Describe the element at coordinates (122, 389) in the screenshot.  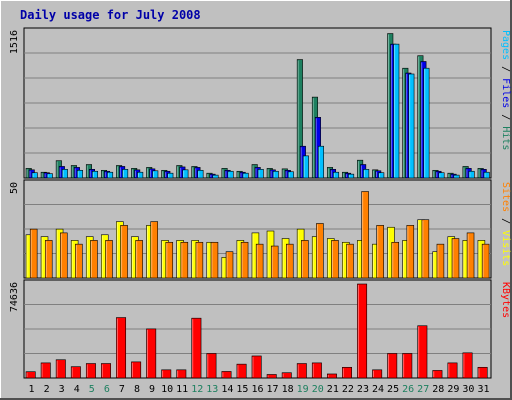
I see `x-tick-label-day-7: 7` at that location.